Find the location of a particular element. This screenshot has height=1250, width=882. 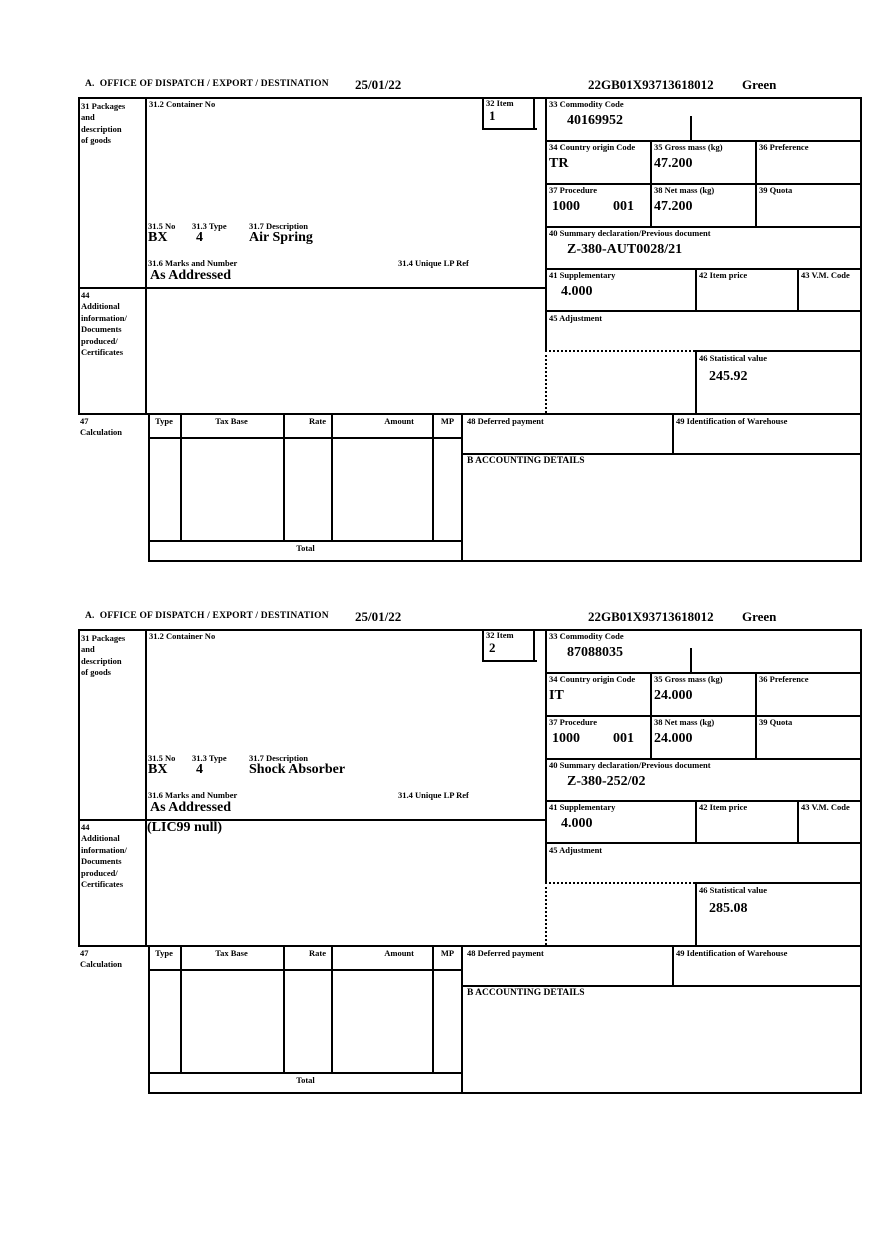

gross-mass-value: 24.000 is located at coordinates (673, 695).